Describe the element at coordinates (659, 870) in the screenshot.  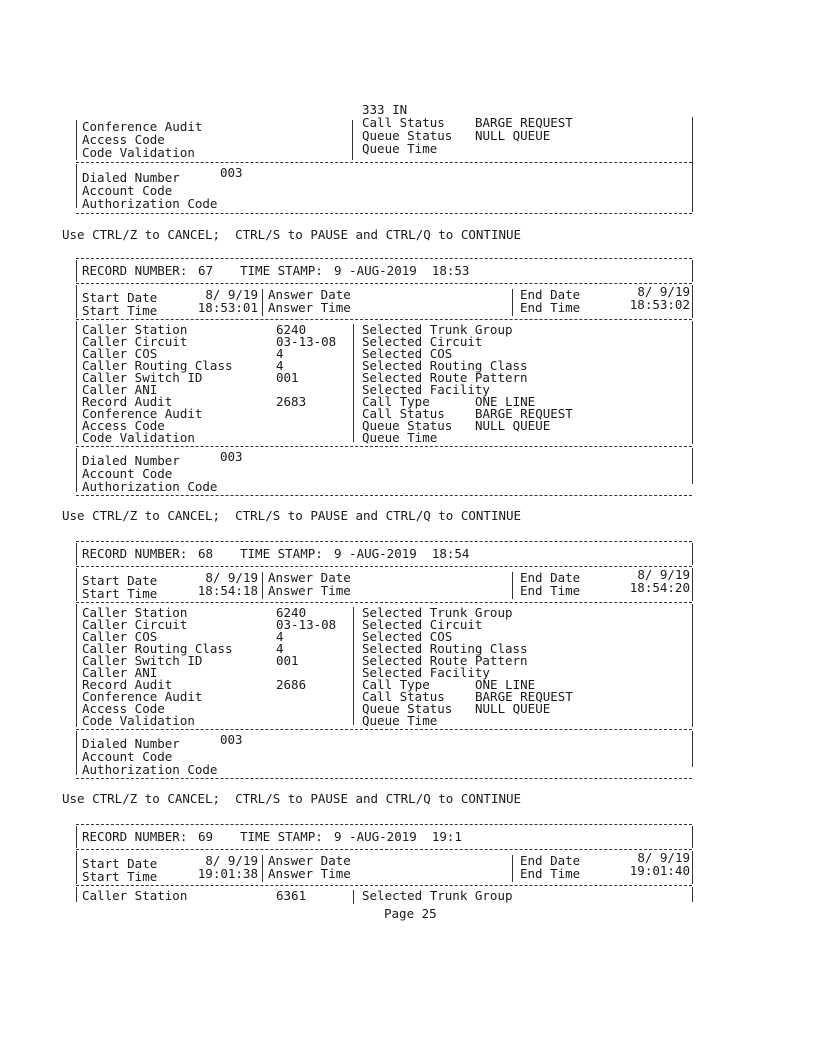
I see `end-time-value: 19:01:40` at that location.